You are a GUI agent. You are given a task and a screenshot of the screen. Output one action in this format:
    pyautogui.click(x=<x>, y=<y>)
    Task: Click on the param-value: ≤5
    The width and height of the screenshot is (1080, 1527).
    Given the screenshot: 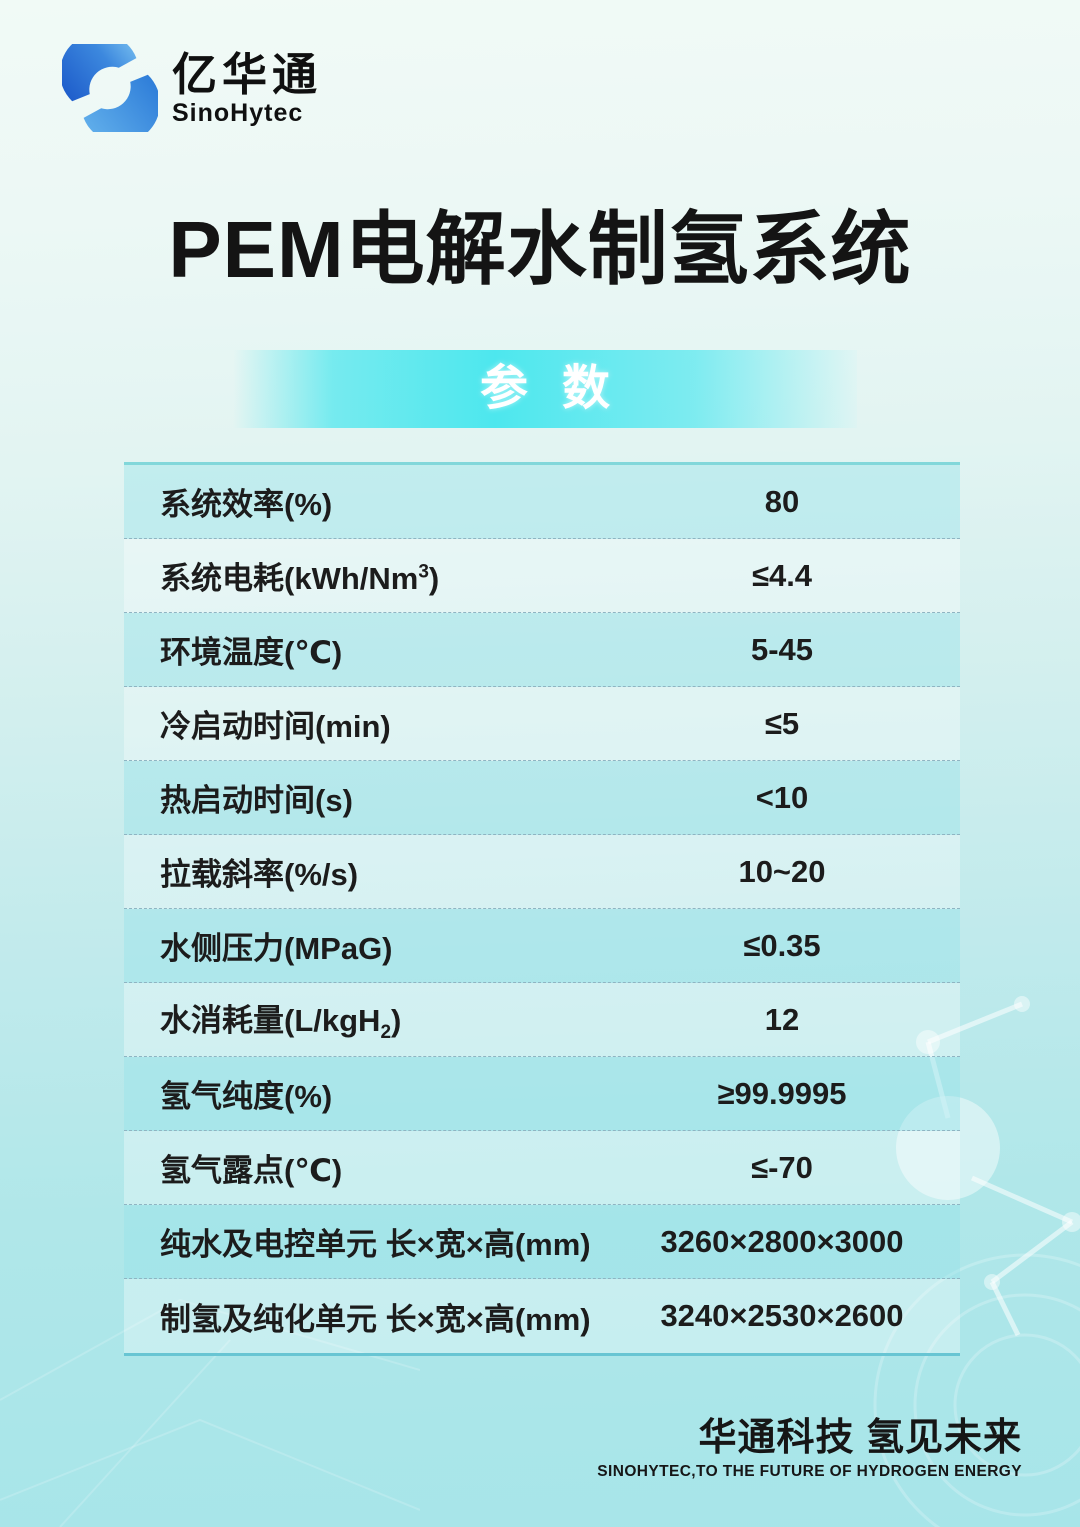 What is the action you would take?
    pyautogui.click(x=782, y=723)
    